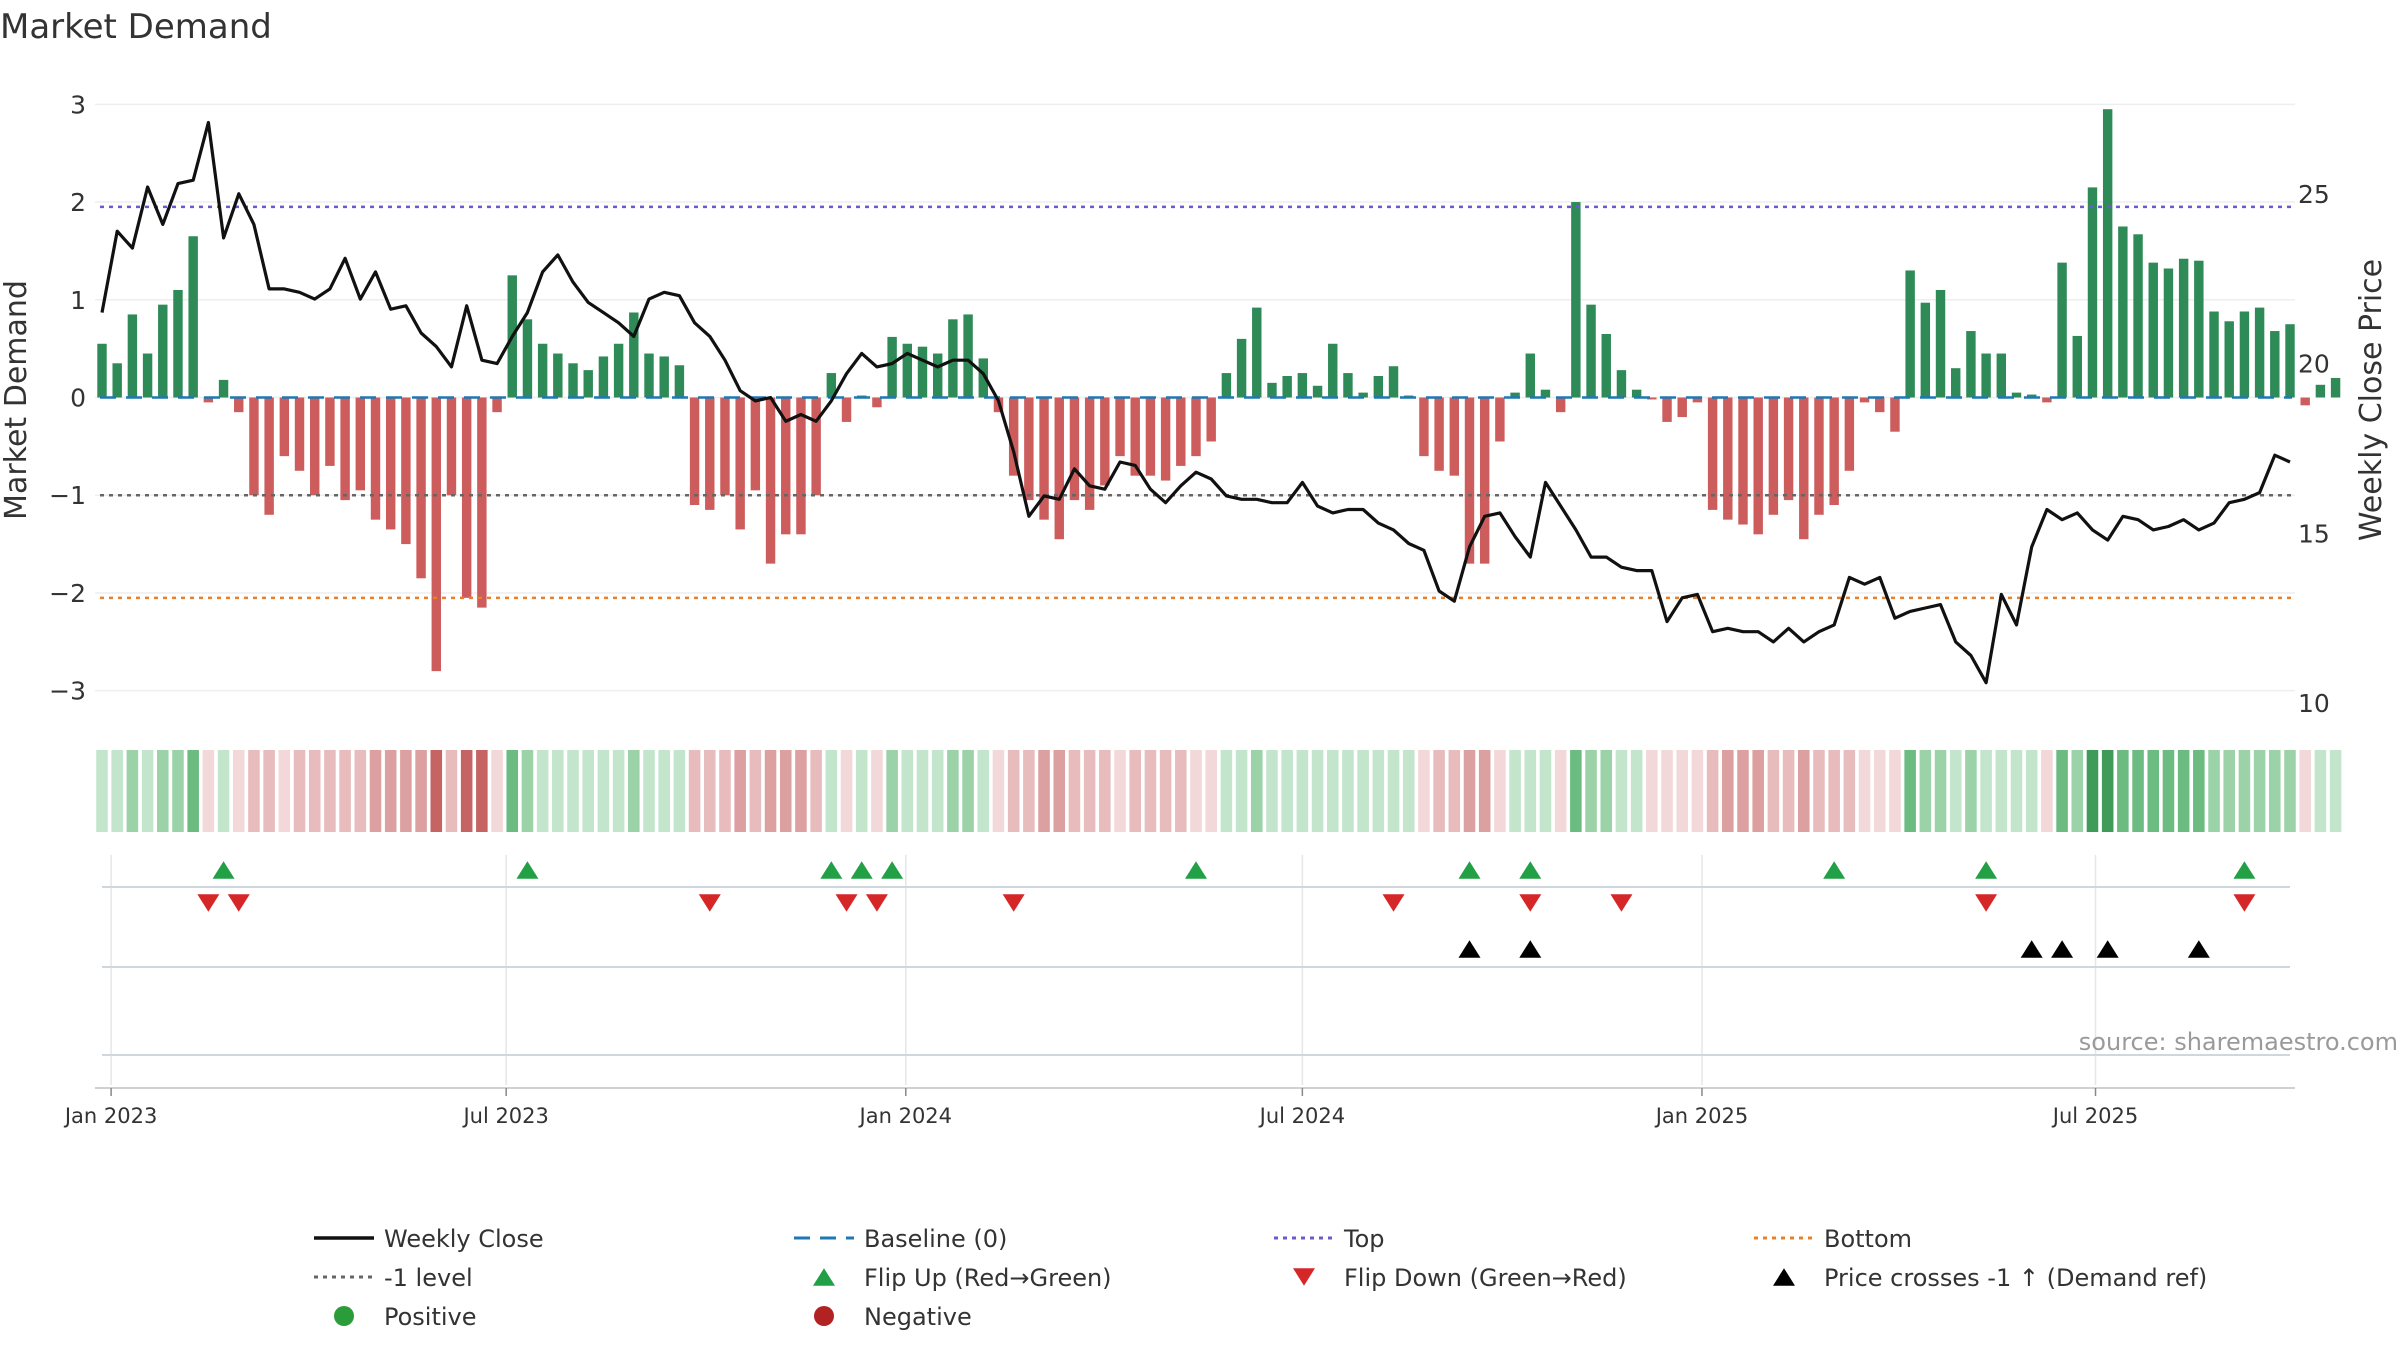  Describe the element at coordinates (1196, 998) in the screenshot. I see `price-cross-markers` at that location.